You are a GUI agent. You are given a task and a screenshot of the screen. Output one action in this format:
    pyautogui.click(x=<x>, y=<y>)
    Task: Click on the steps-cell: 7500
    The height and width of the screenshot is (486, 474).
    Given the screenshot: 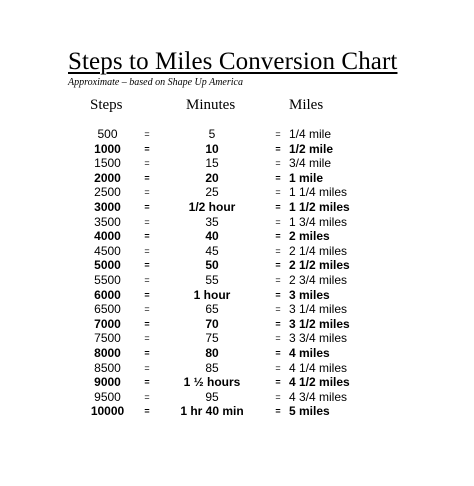 What is the action you would take?
    pyautogui.click(x=107, y=338)
    